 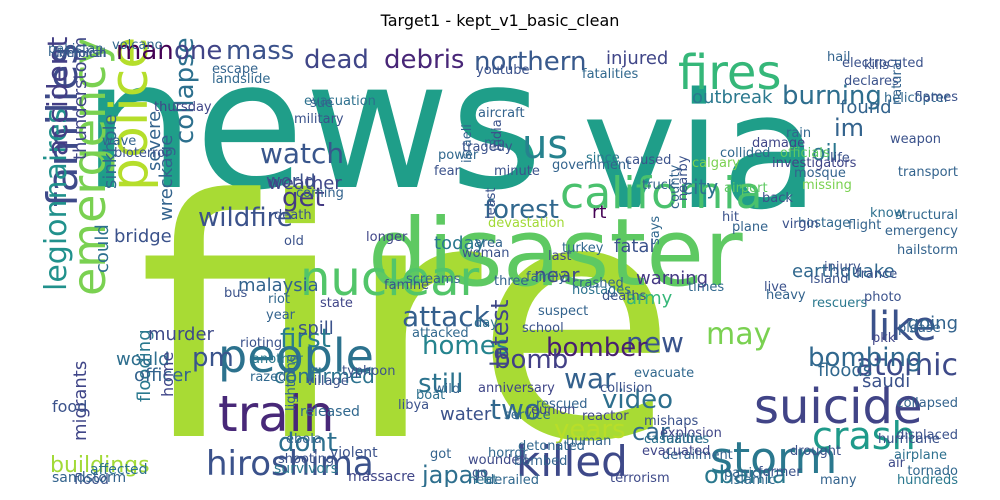 I want to click on word-terrorism: terrorism, so click(x=640, y=478).